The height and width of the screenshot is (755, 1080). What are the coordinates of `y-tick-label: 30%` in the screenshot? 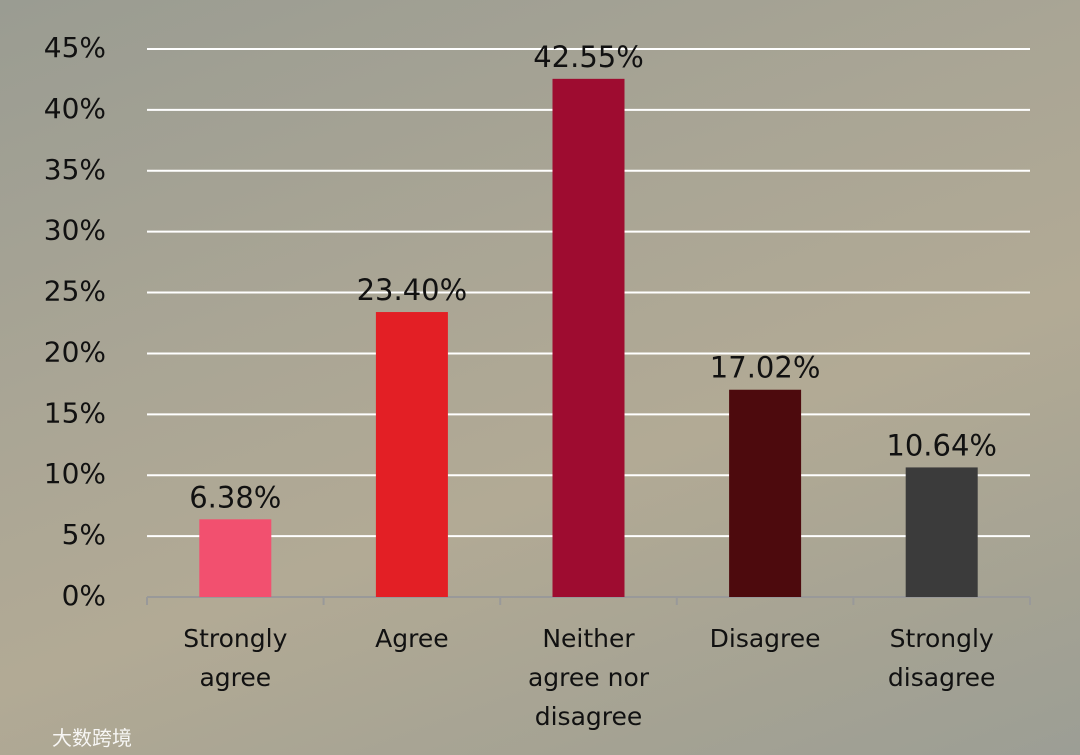 It's located at (75, 230).